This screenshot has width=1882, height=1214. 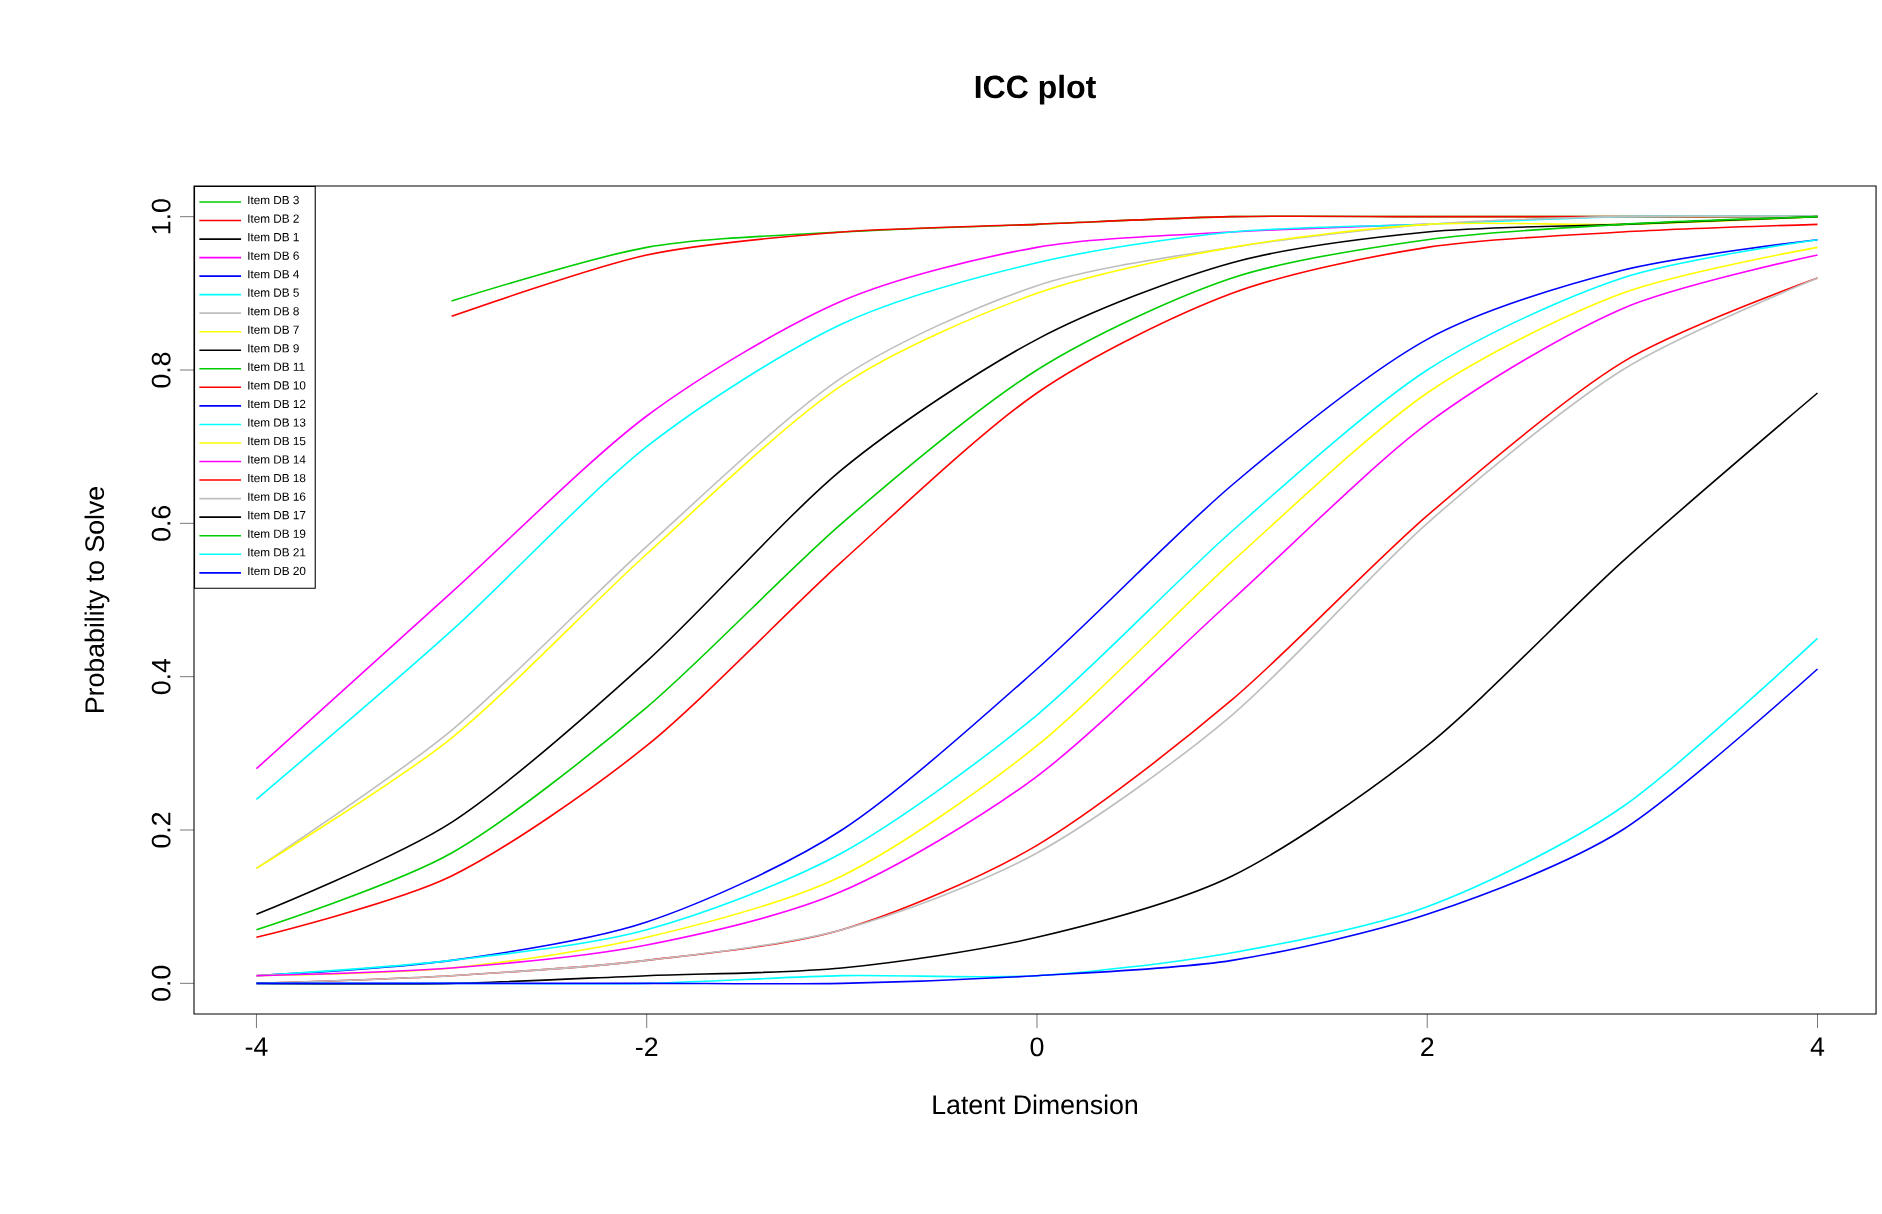 I want to click on y-tick-label: 1.0, so click(x=161, y=216).